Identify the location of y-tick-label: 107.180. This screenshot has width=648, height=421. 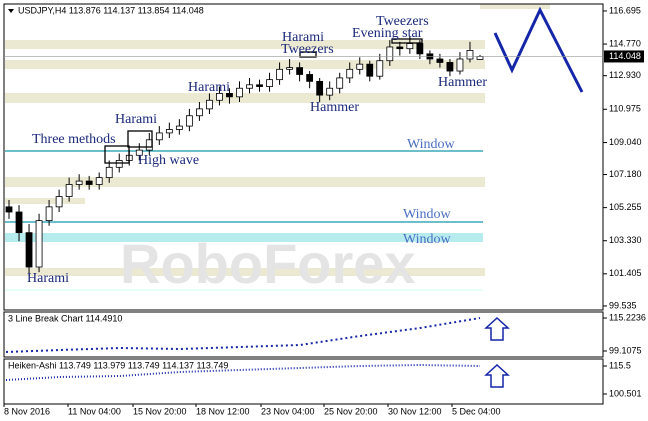
(625, 174).